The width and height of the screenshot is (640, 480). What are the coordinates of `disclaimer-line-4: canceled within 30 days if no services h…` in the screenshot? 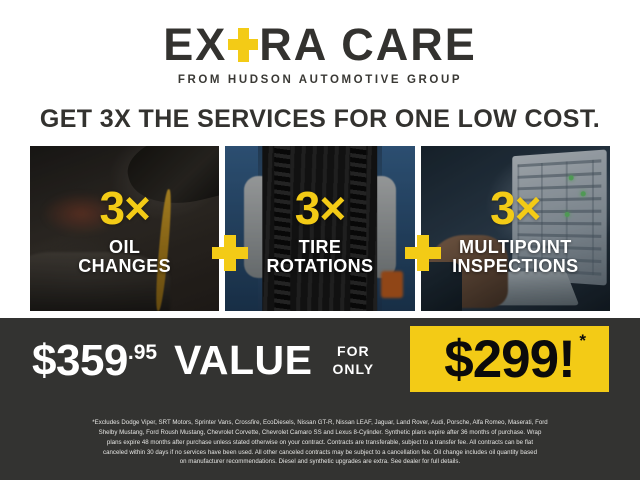 It's located at (320, 452).